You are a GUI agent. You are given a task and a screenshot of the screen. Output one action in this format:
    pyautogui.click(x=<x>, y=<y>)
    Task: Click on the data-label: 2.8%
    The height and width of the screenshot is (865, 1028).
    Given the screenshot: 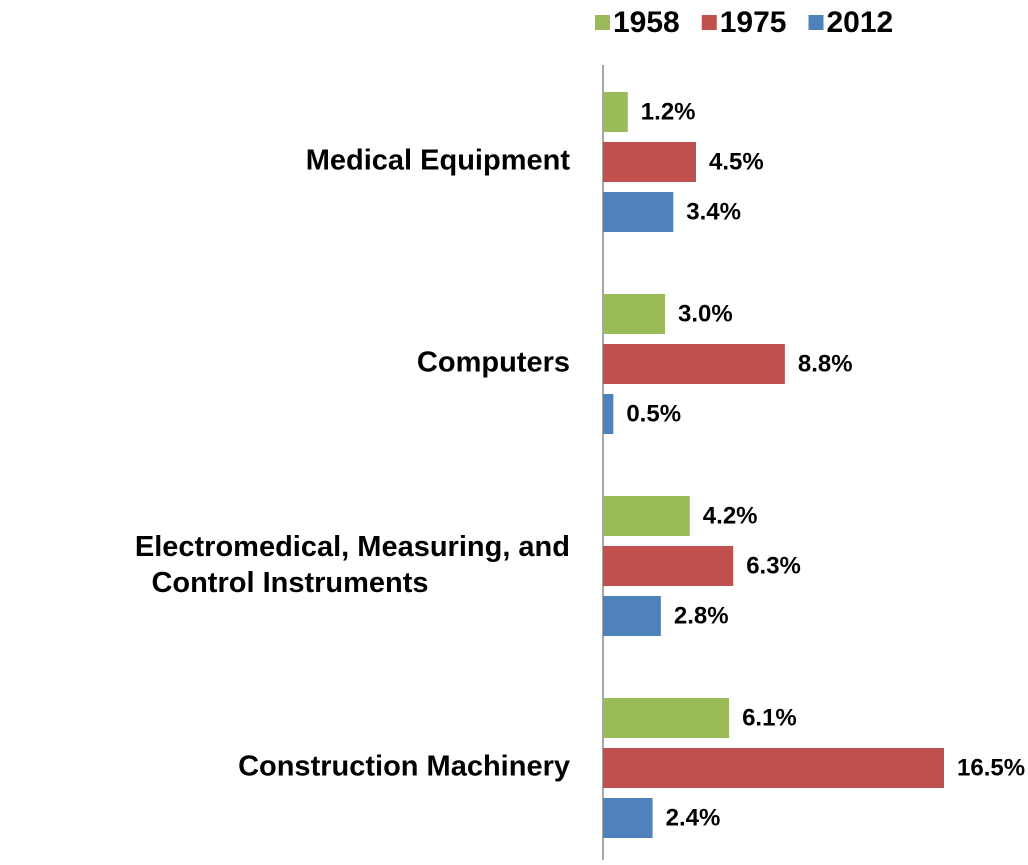 What is the action you would take?
    pyautogui.click(x=701, y=615)
    